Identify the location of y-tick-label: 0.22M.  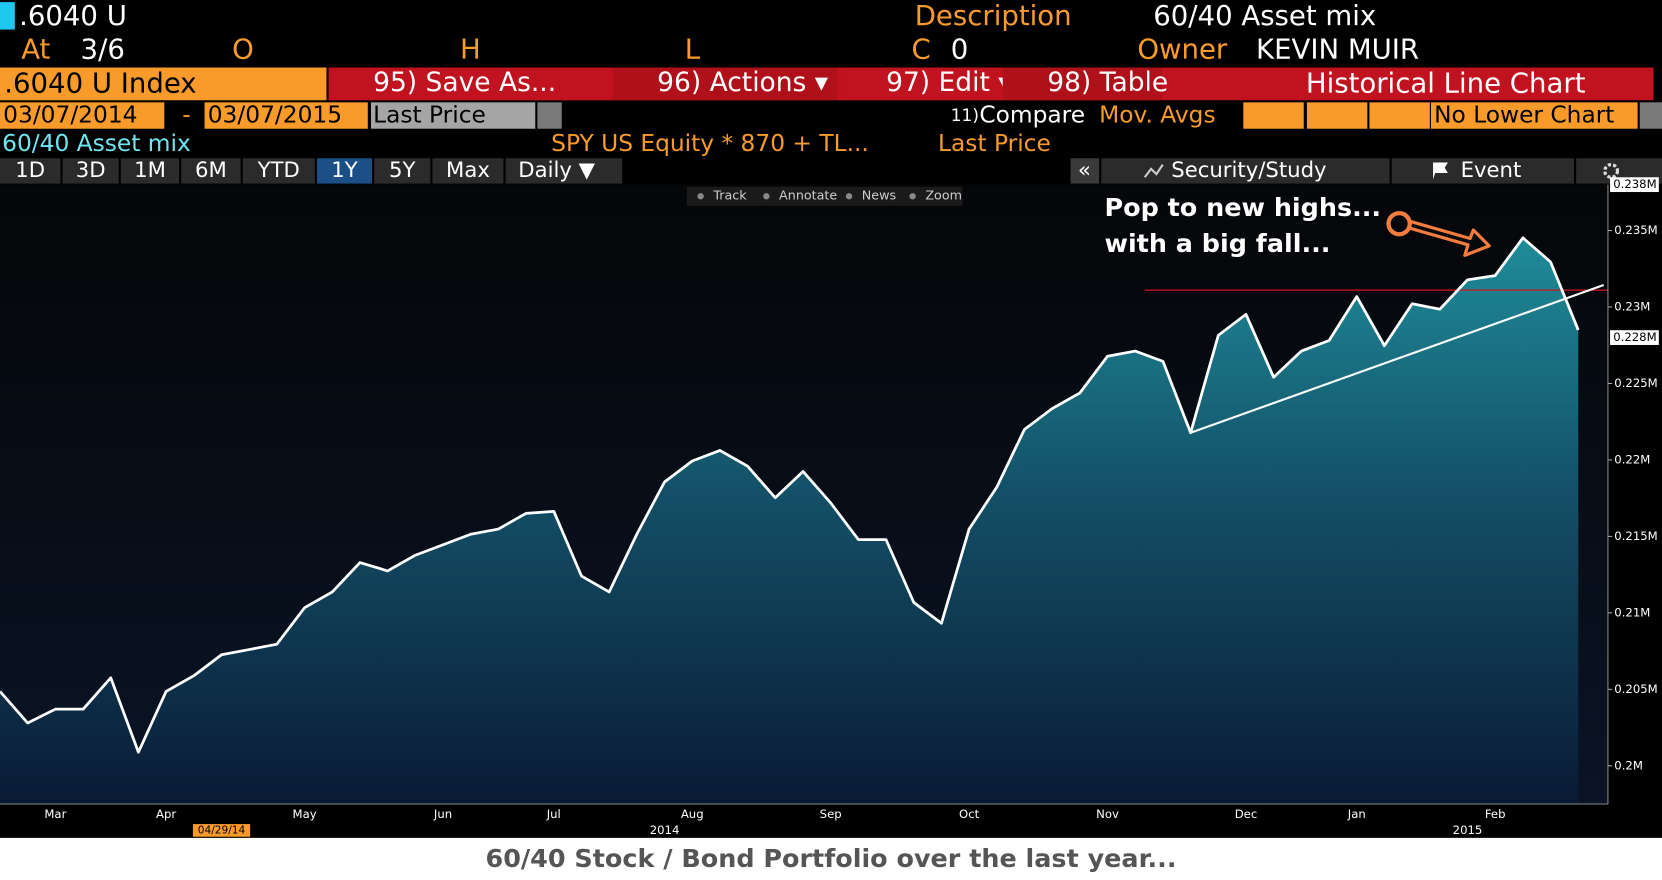
(1632, 459).